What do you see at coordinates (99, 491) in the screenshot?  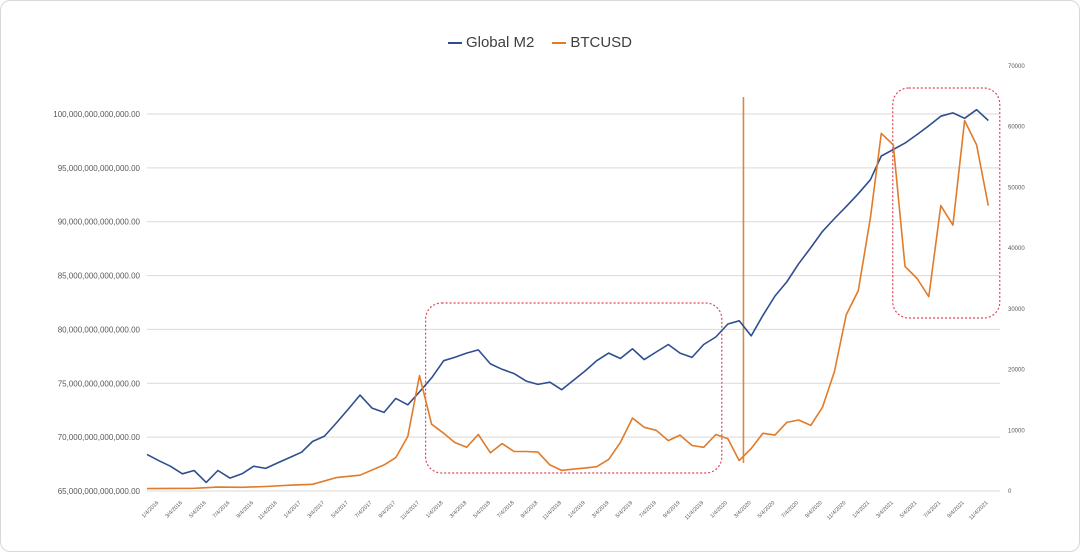 I see `y-axis-left-tick-label: 65,000,000,000,000.00` at bounding box center [99, 491].